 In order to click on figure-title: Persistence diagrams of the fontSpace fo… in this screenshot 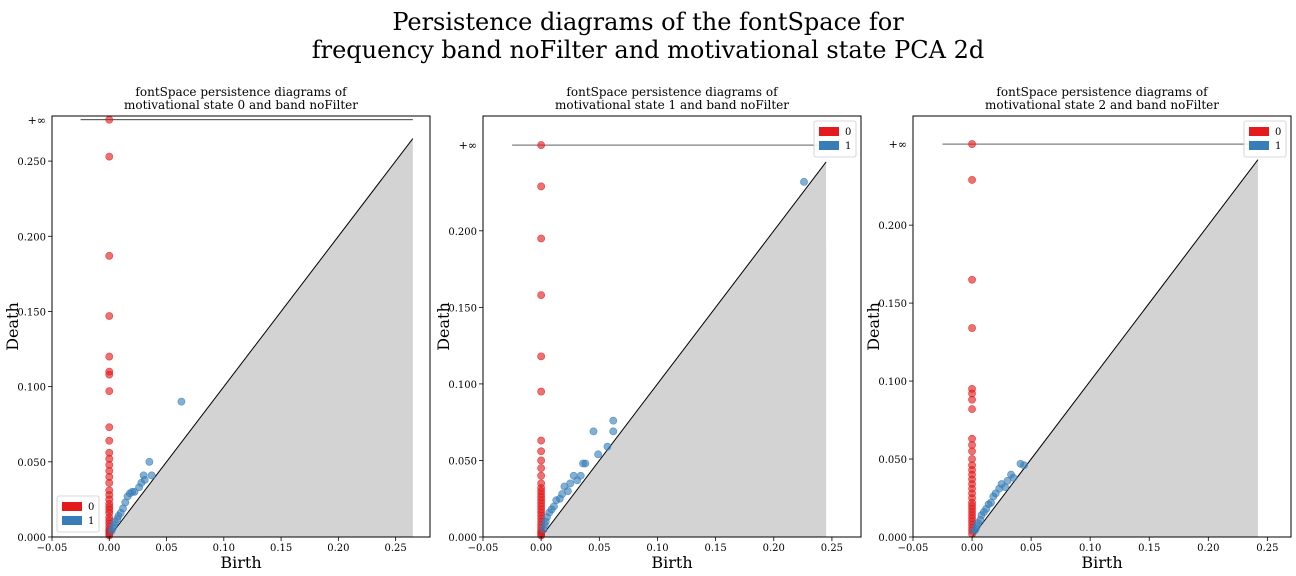, I will do `click(648, 36)`.